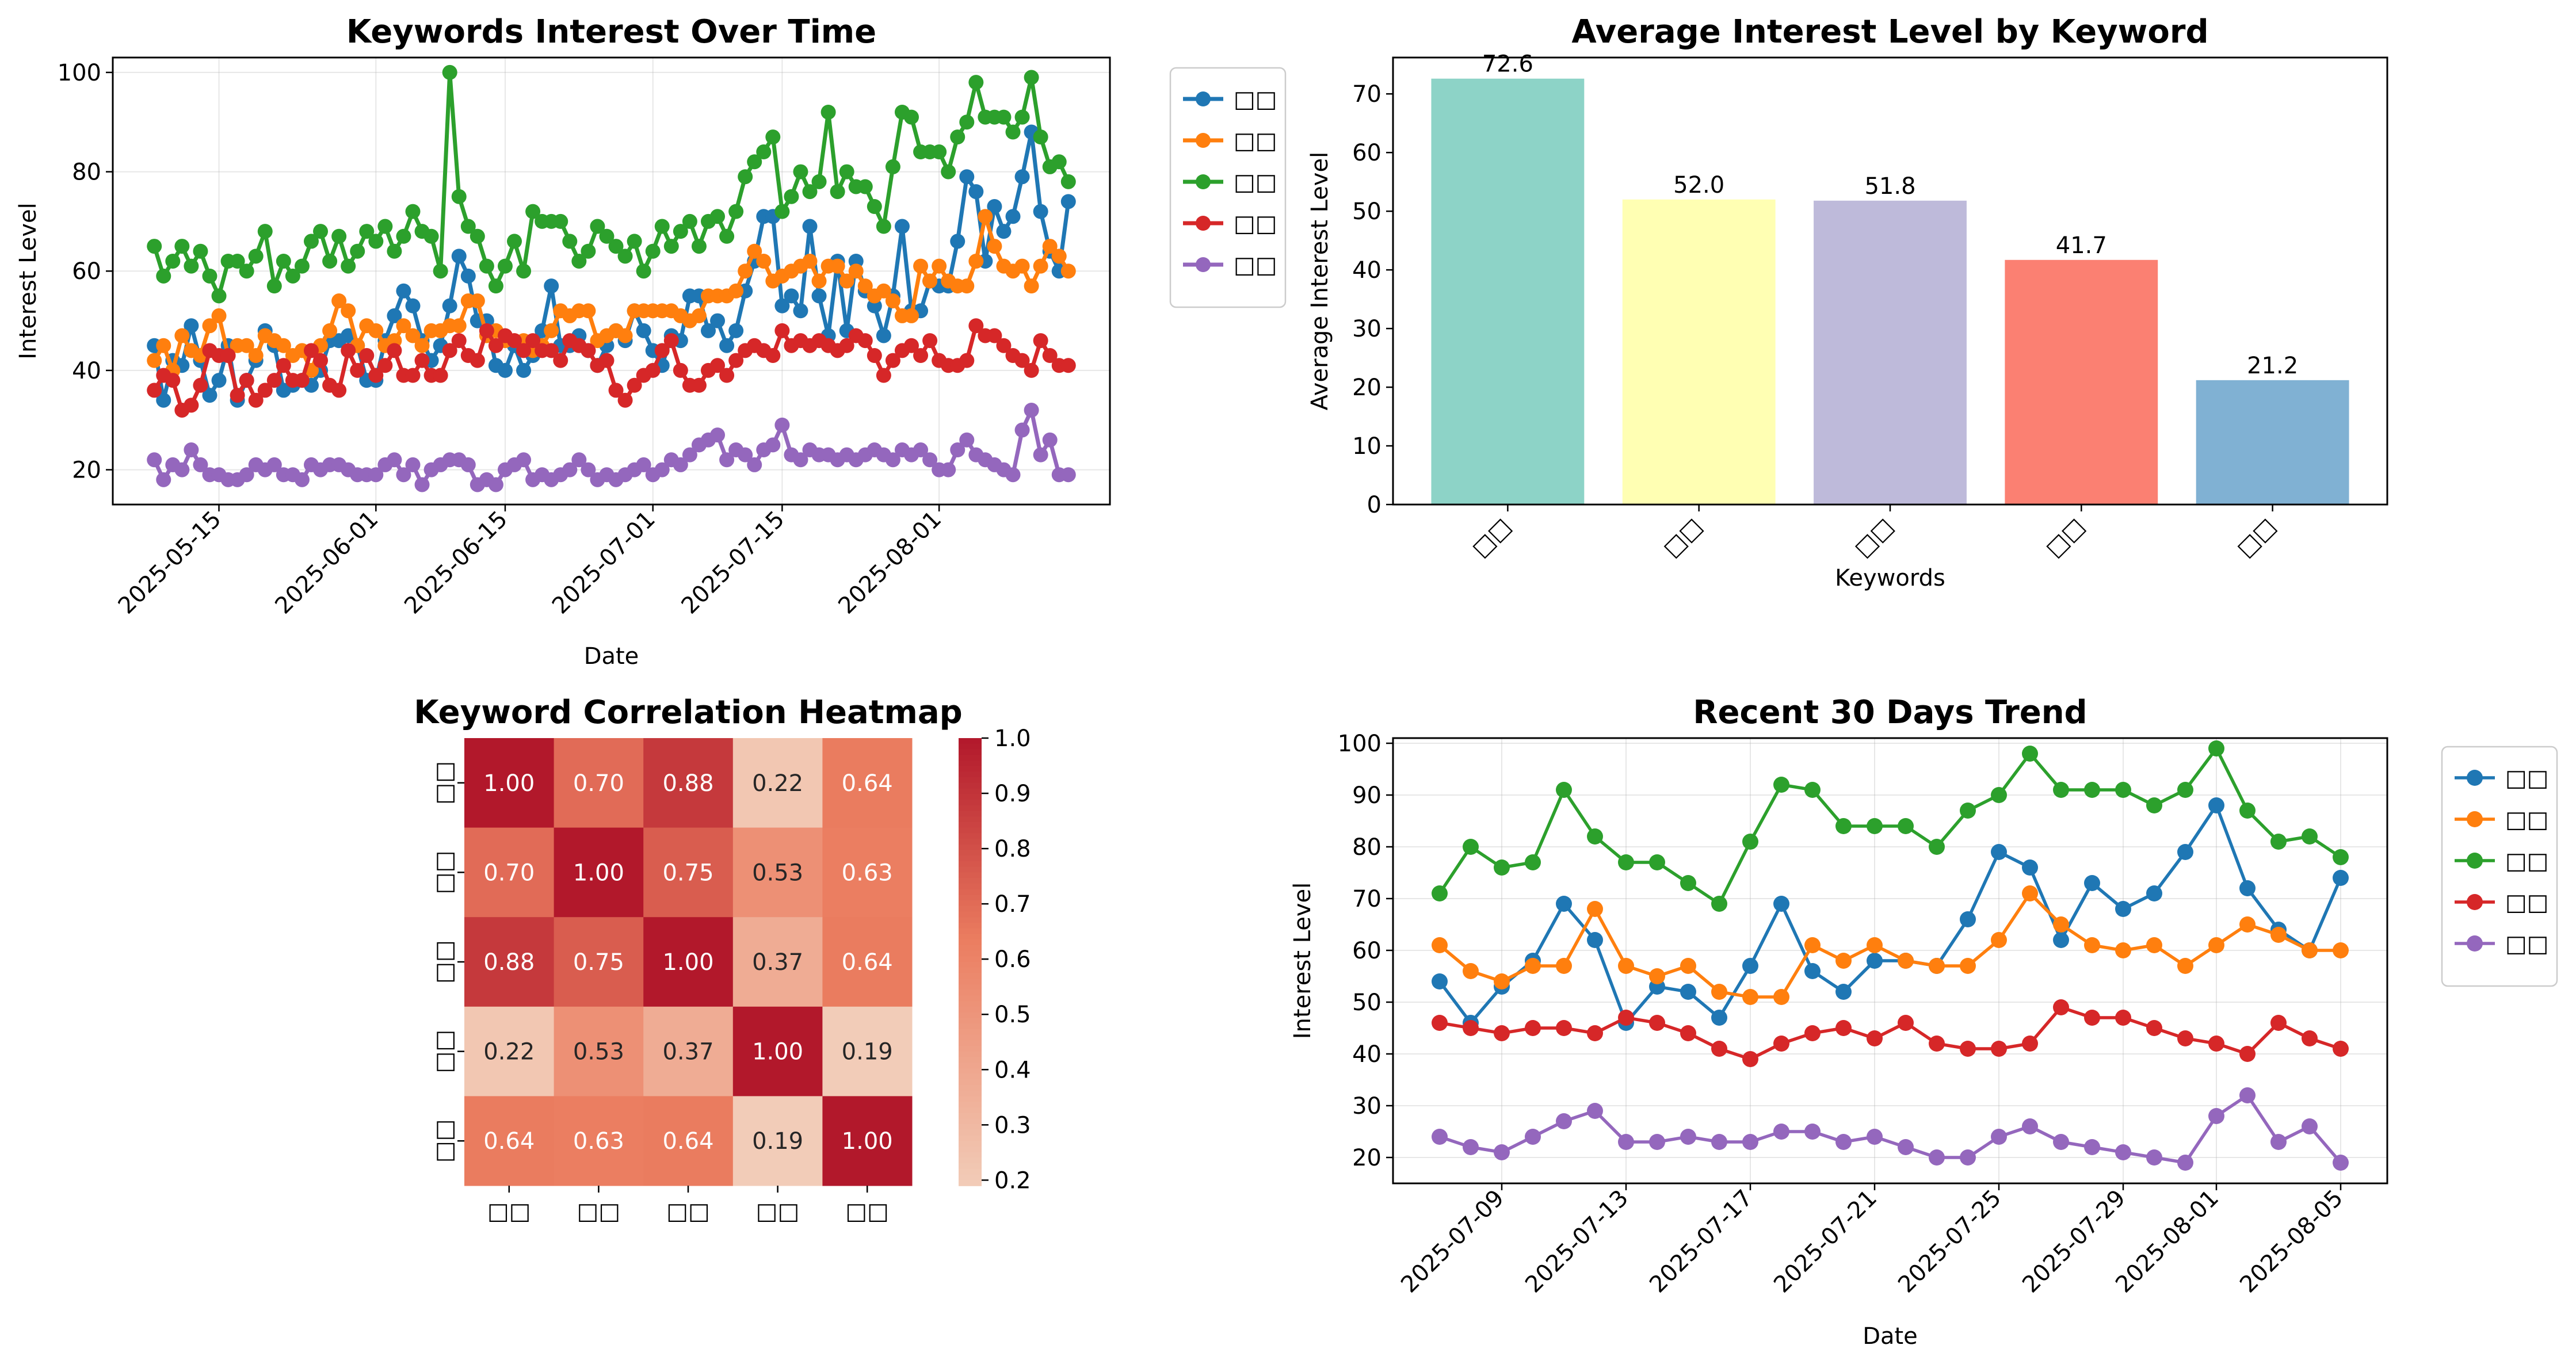  What do you see at coordinates (598, 872) in the screenshot?
I see `heatmap-cell-label: 1.00` at bounding box center [598, 872].